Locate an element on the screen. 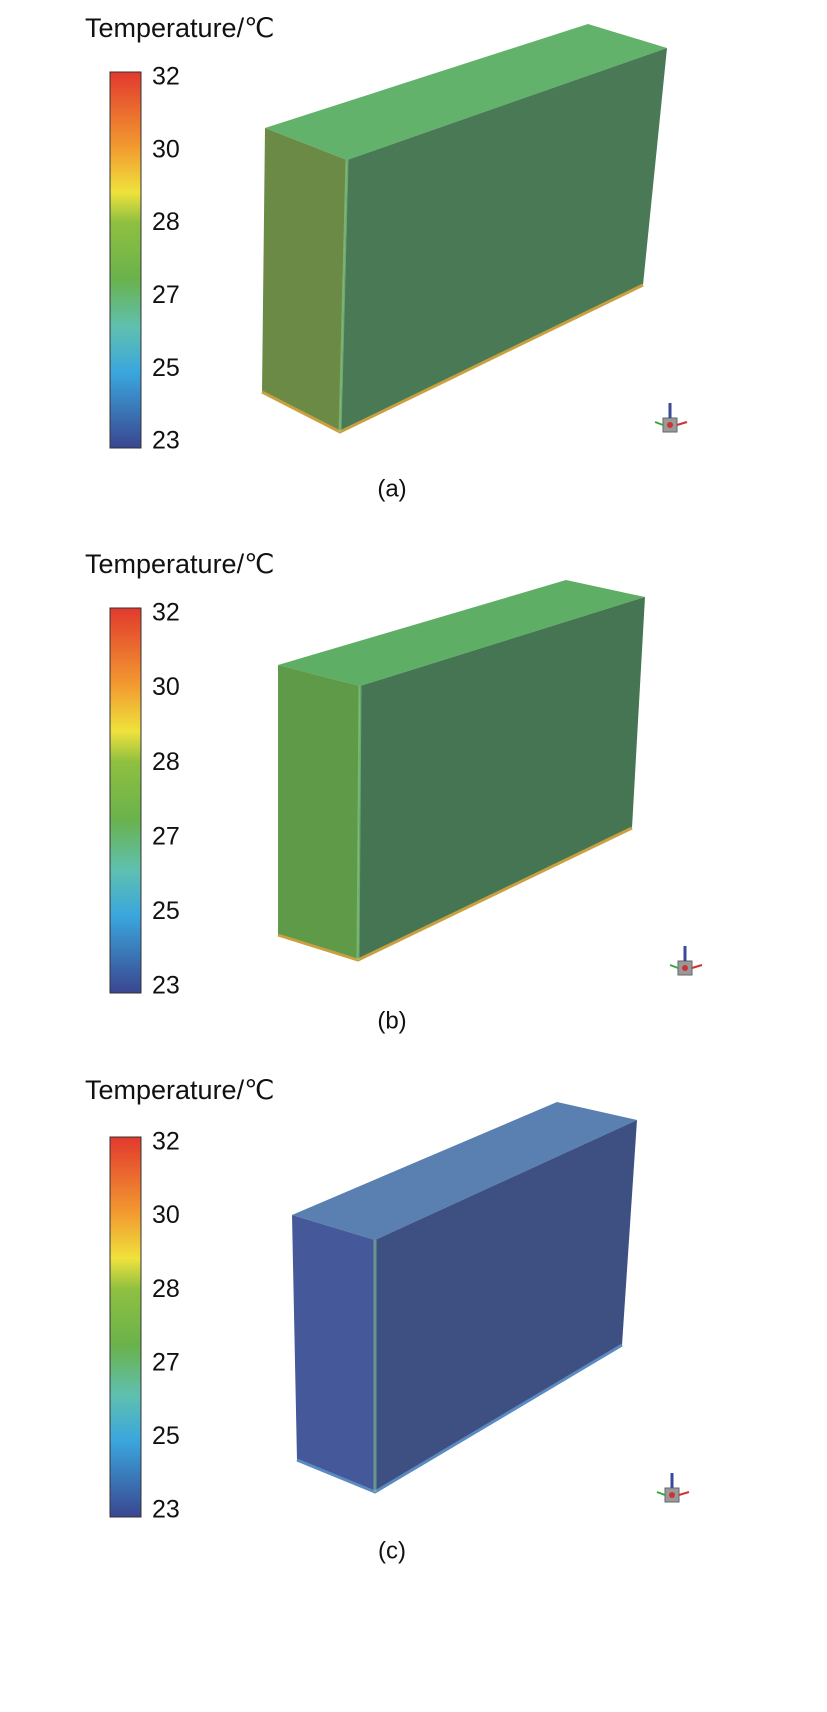 Image resolution: width=827 pixels, height=1712 pixels. caption: (c) is located at coordinates (392, 1550).